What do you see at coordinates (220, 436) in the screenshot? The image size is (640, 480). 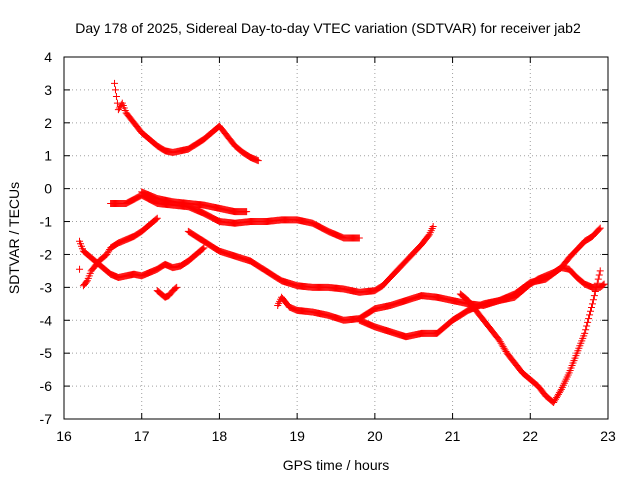 I see `x-tick-label: 18` at bounding box center [220, 436].